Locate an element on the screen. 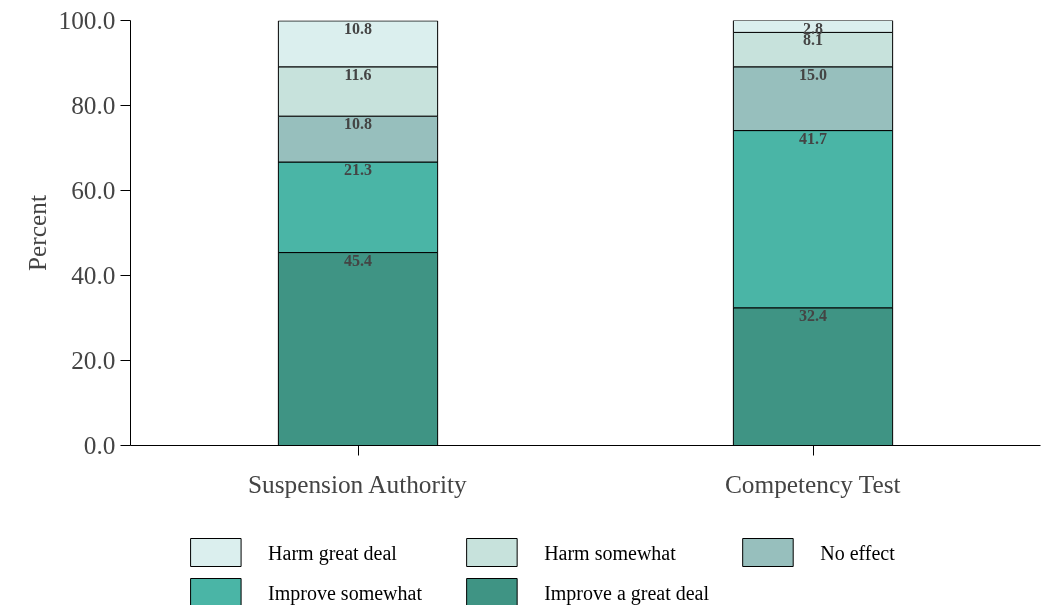  y-tick-label: 80.0 is located at coordinates (93, 105).